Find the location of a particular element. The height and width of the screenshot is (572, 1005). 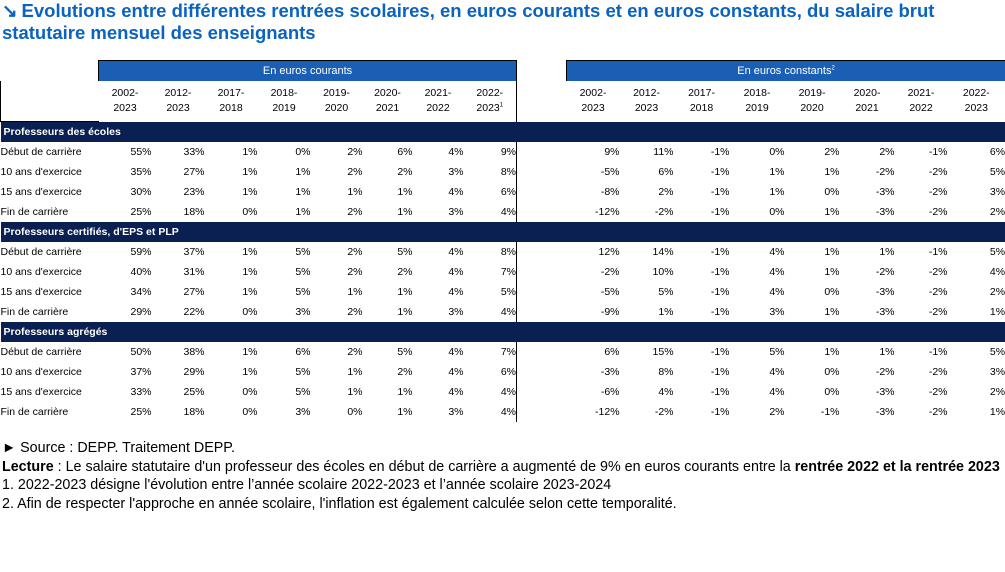

year-end: 2022 is located at coordinates (921, 108).